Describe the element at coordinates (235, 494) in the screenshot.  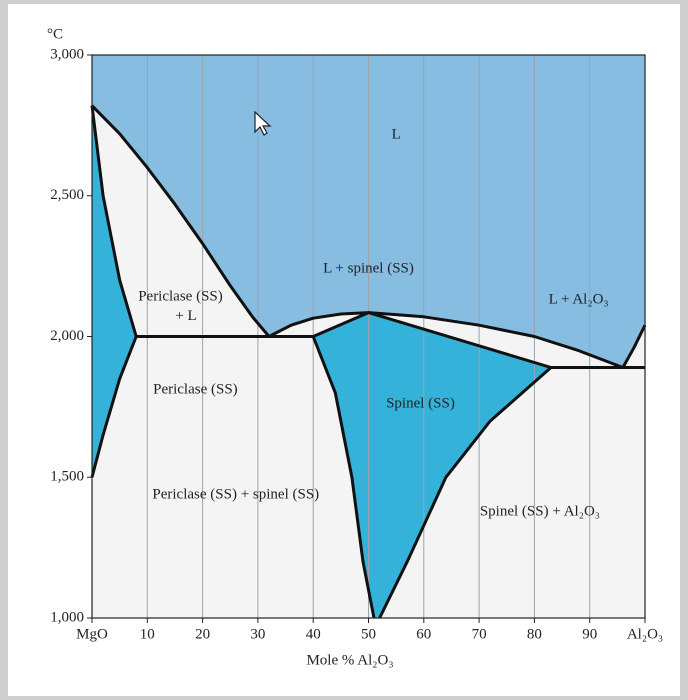
I see `region-label: Periclase (SS) + spinel (SS)` at that location.